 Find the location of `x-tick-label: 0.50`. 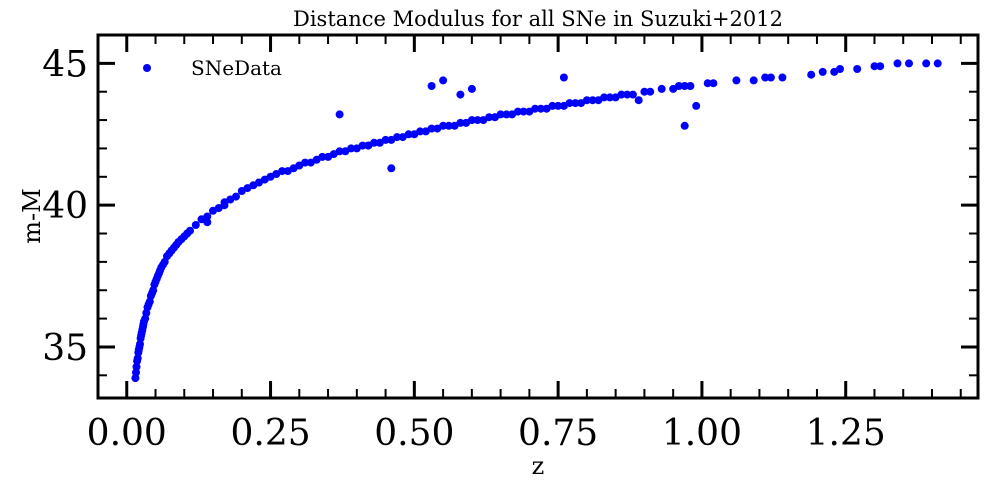

x-tick-label: 0.50 is located at coordinates (414, 433).